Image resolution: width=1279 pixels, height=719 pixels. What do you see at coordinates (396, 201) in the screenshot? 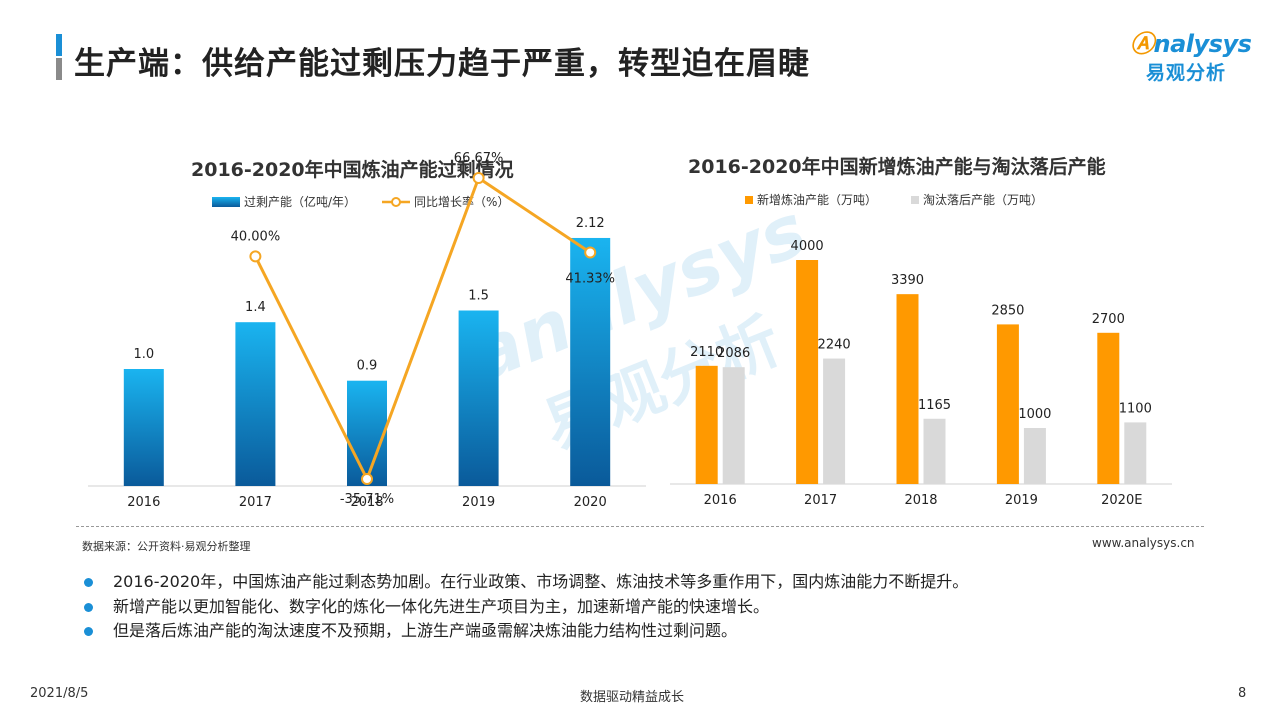
I see `legend-line-swatch` at bounding box center [396, 201].